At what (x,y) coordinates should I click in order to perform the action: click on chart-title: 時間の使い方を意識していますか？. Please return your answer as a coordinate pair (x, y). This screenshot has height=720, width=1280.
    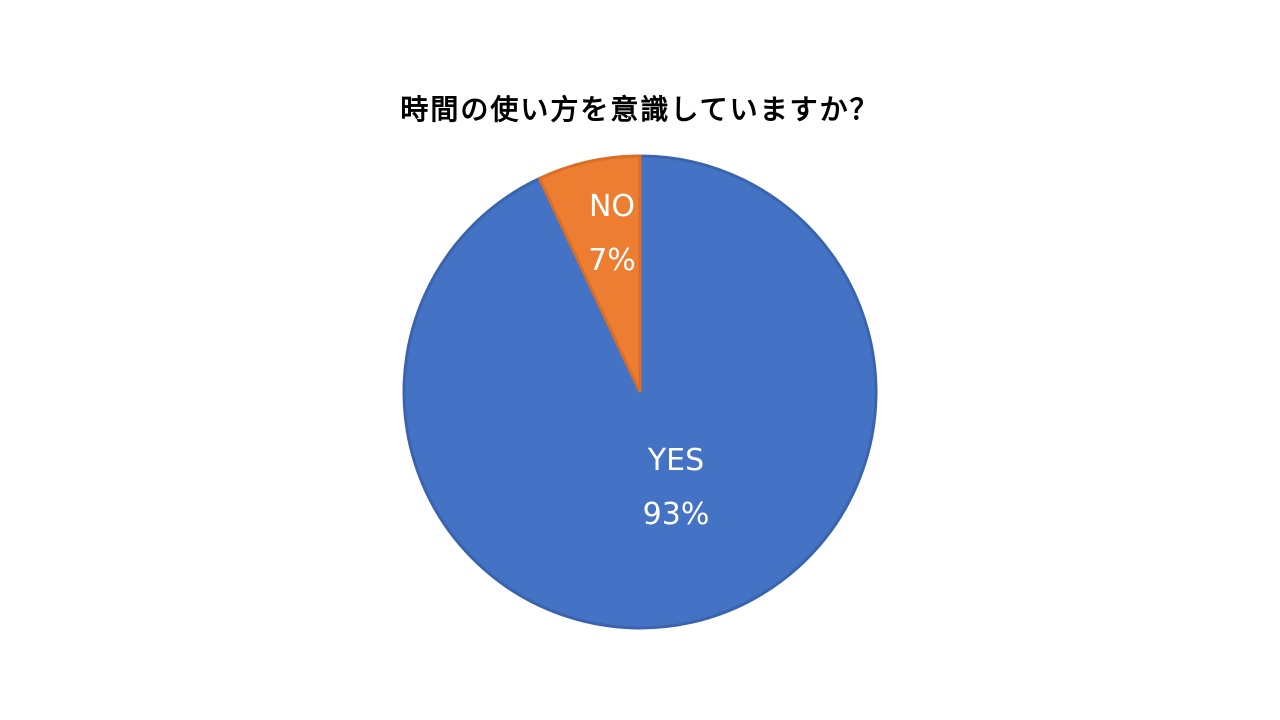
    Looking at the image, I should click on (640, 109).